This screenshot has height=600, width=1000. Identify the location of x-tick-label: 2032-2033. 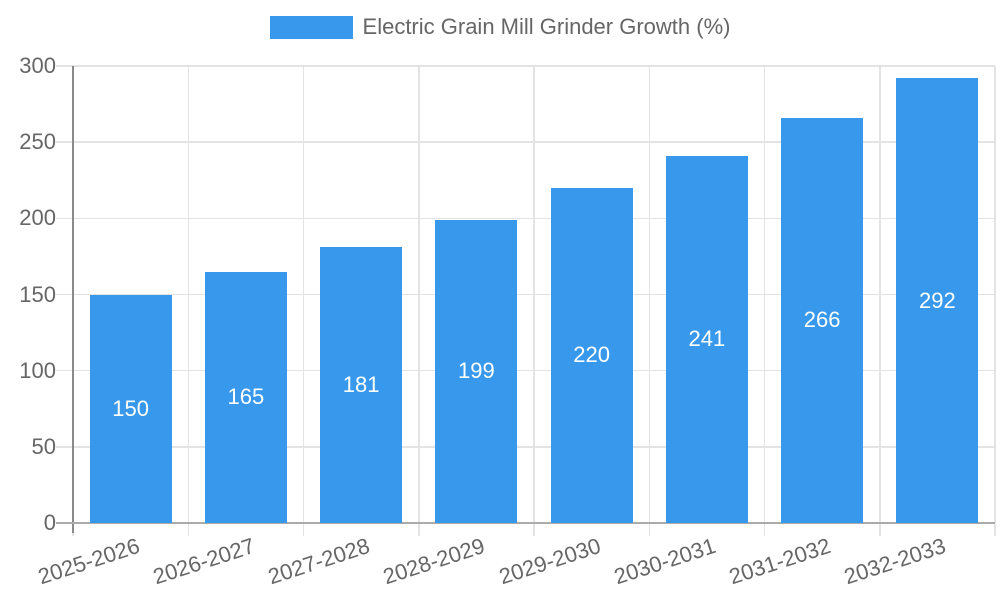
(895, 561).